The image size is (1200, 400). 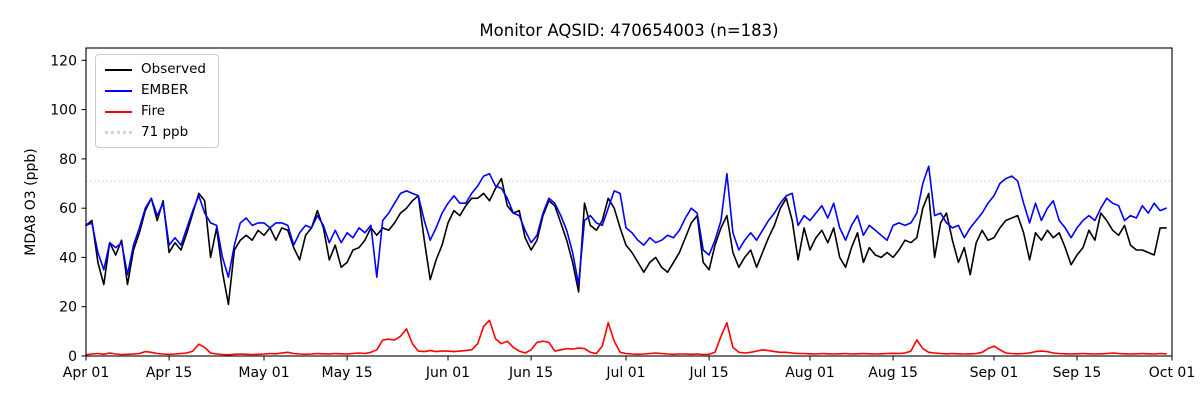 I want to click on chart-title: Monitor AQSID: 470654003 (n=183), so click(x=629, y=30).